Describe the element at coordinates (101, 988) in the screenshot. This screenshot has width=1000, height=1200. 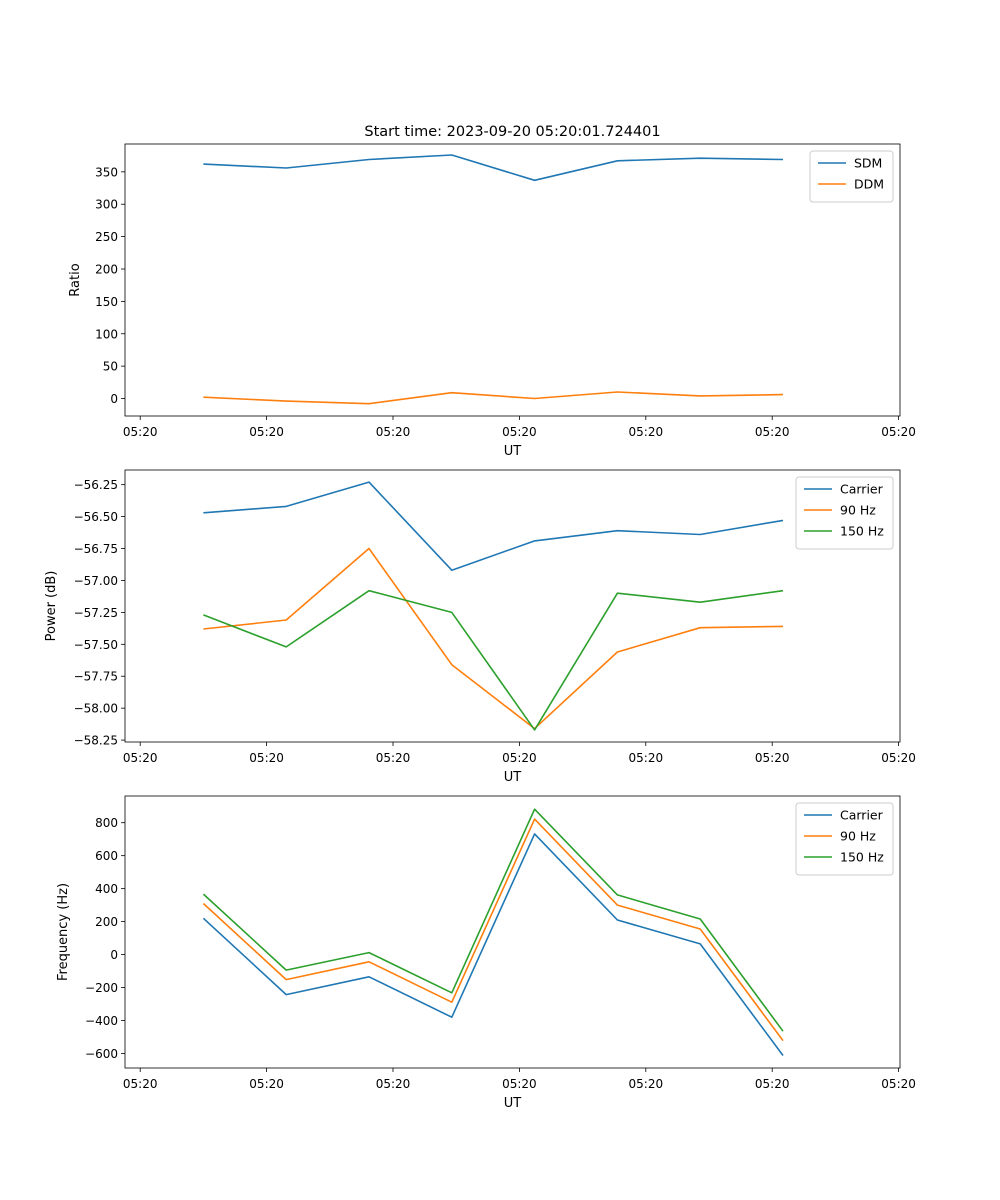
I see `y-tick-label: −200` at that location.